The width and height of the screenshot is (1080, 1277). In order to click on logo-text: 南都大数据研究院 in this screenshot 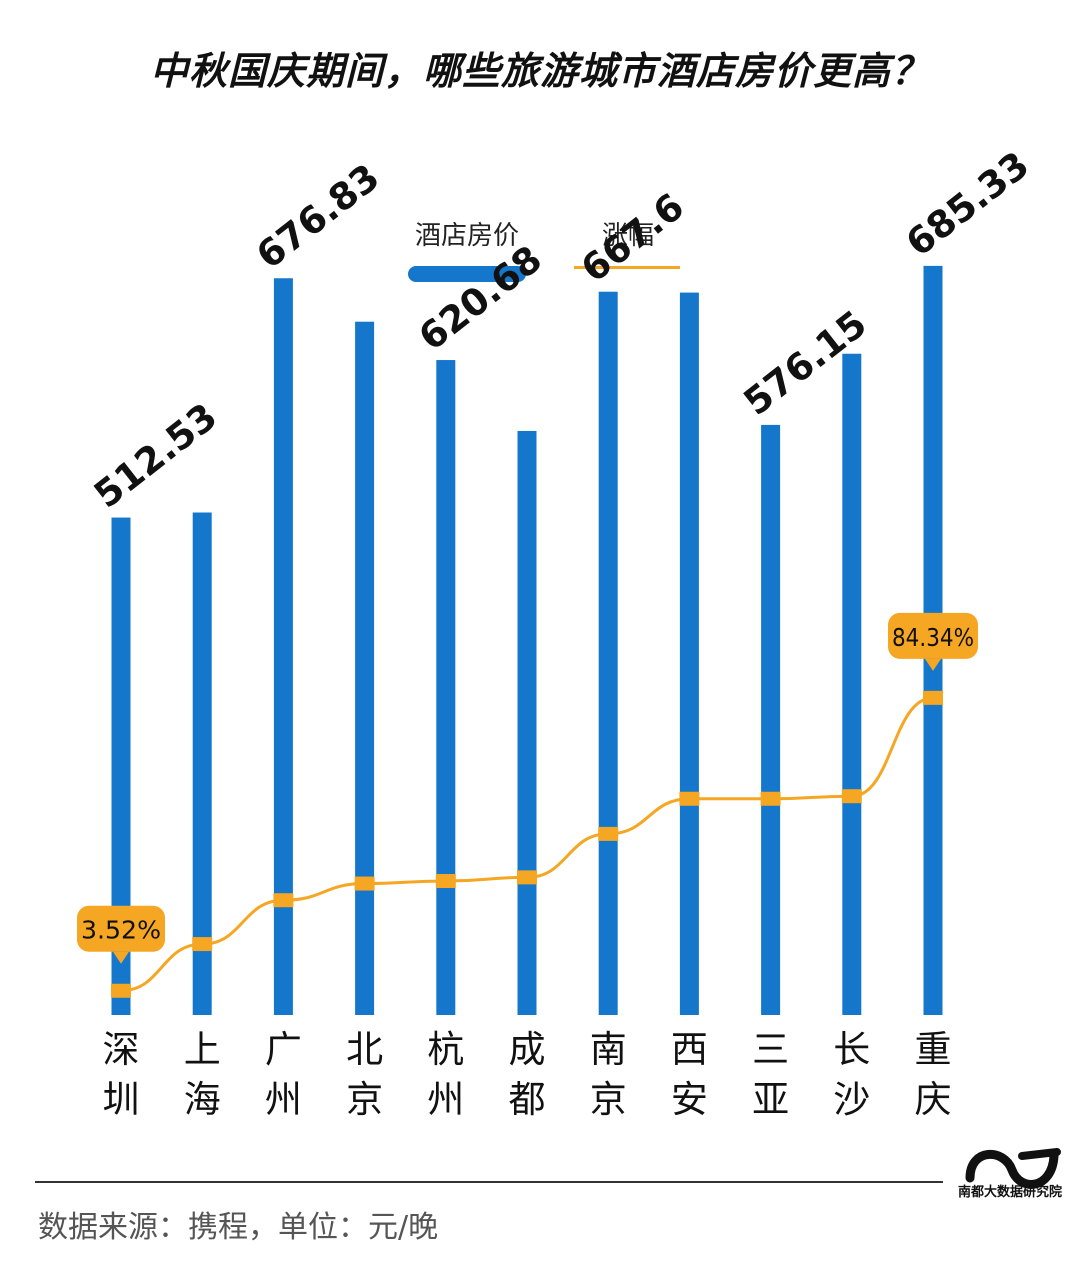, I will do `click(1010, 1192)`.